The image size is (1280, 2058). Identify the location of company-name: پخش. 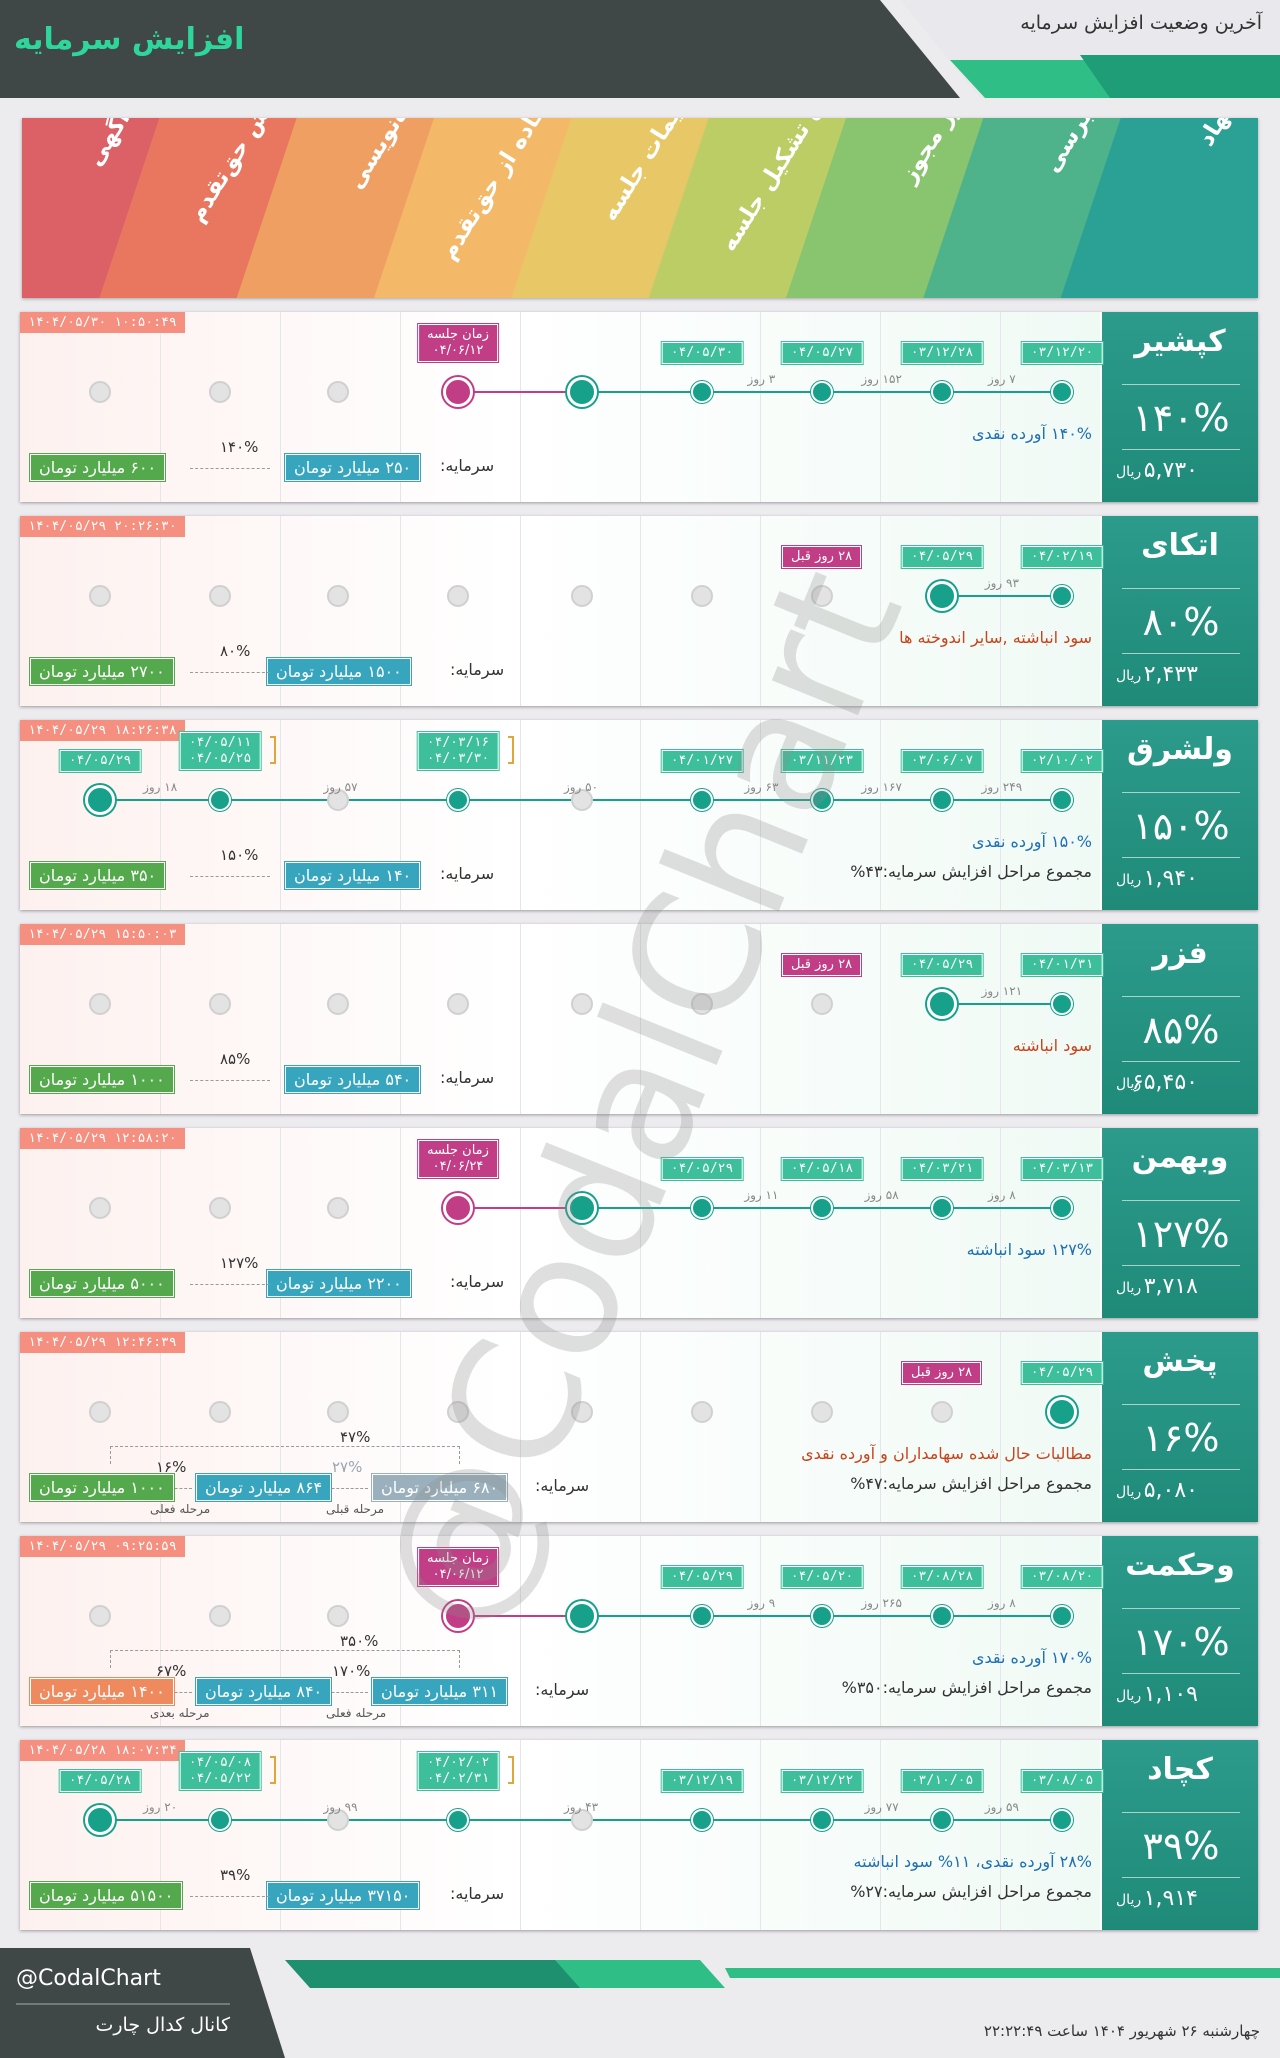
(1180, 1361).